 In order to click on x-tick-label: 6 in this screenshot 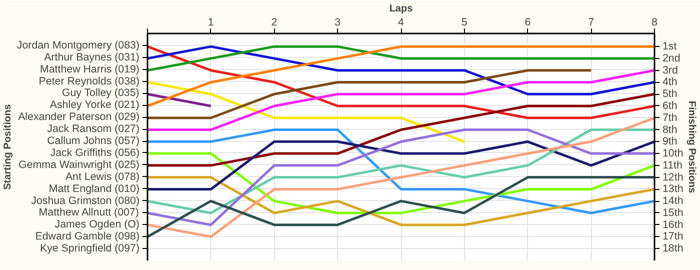, I will do `click(527, 22)`.